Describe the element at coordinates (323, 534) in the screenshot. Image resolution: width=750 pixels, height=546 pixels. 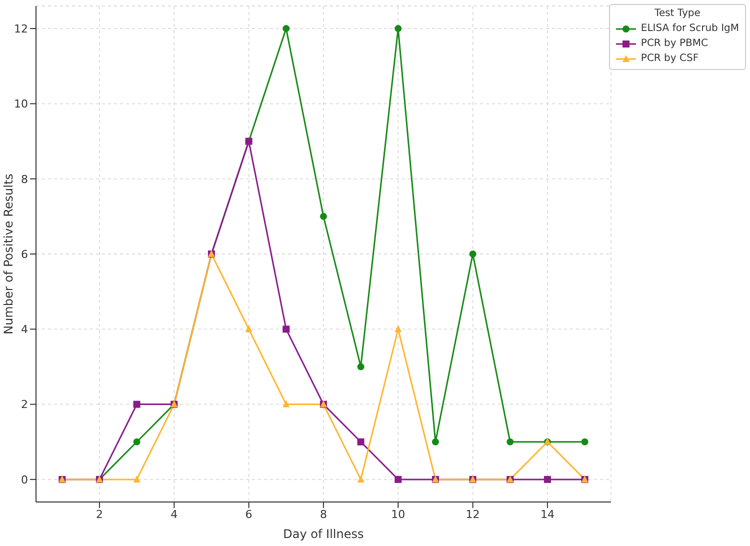
I see `x-axis-title: Day of Illness` at that location.